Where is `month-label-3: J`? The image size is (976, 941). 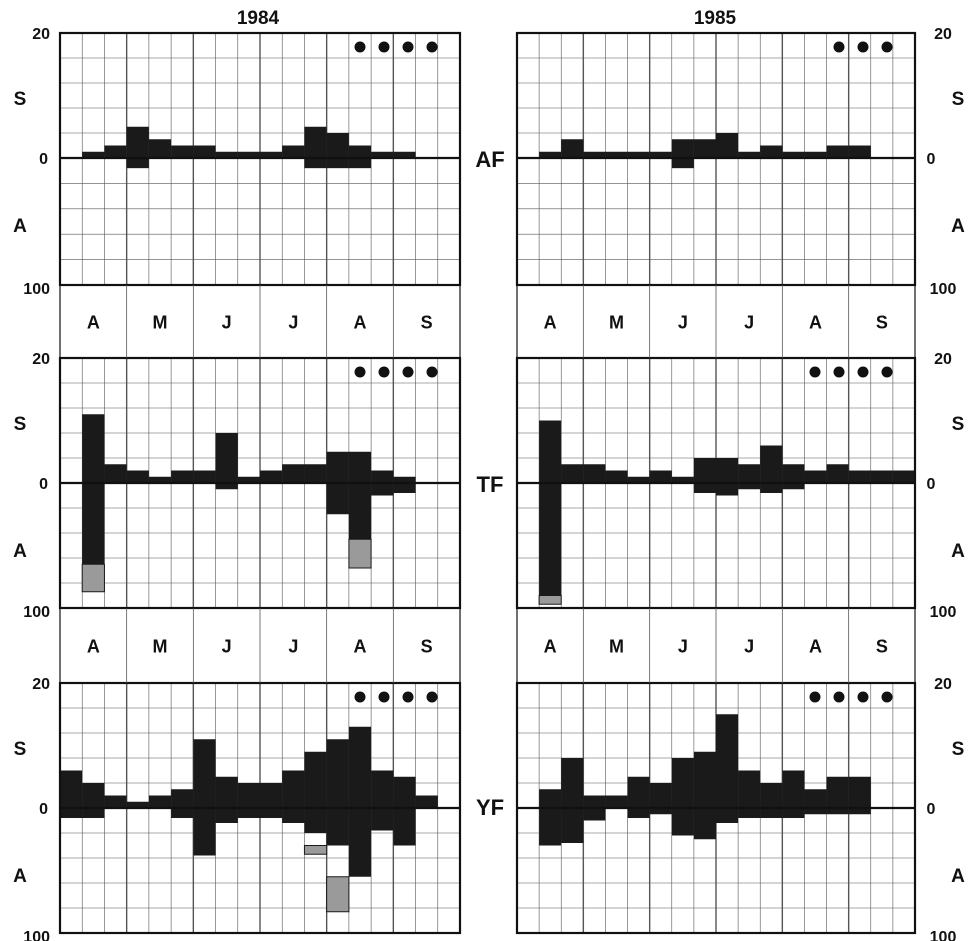 month-label-3: J is located at coordinates (227, 647).